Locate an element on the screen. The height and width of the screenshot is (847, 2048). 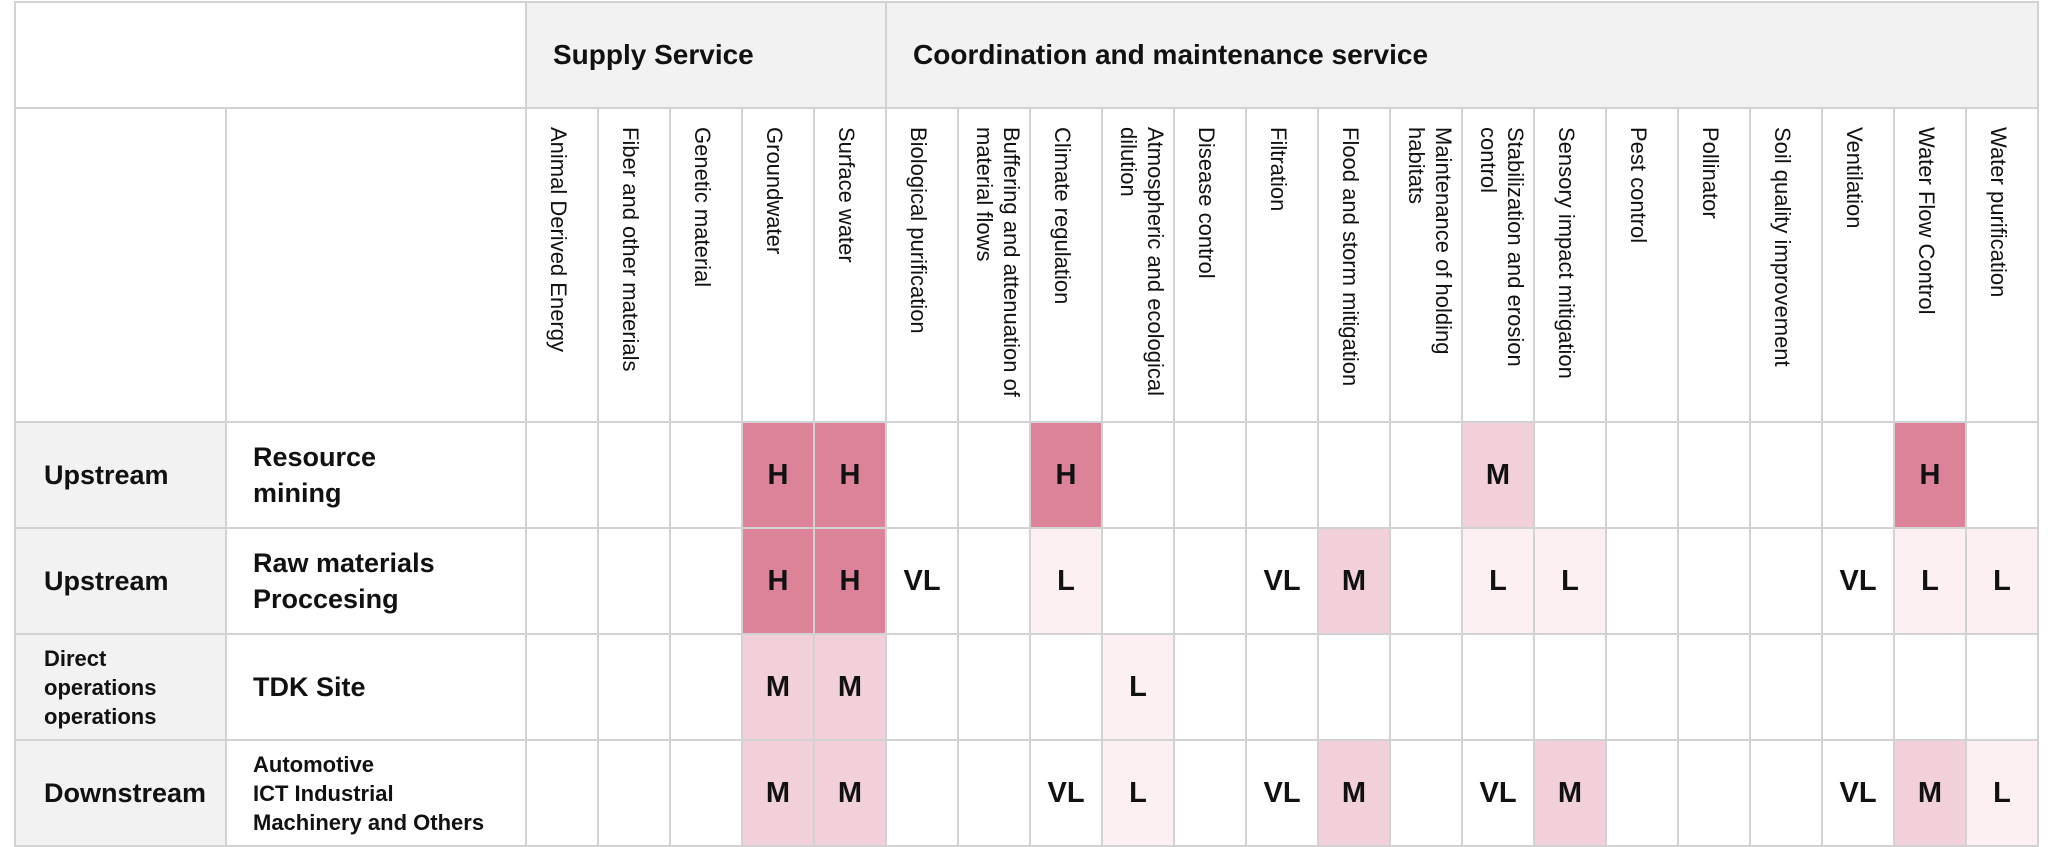
column-header-surface-water: Surface water is located at coordinates (850, 265).